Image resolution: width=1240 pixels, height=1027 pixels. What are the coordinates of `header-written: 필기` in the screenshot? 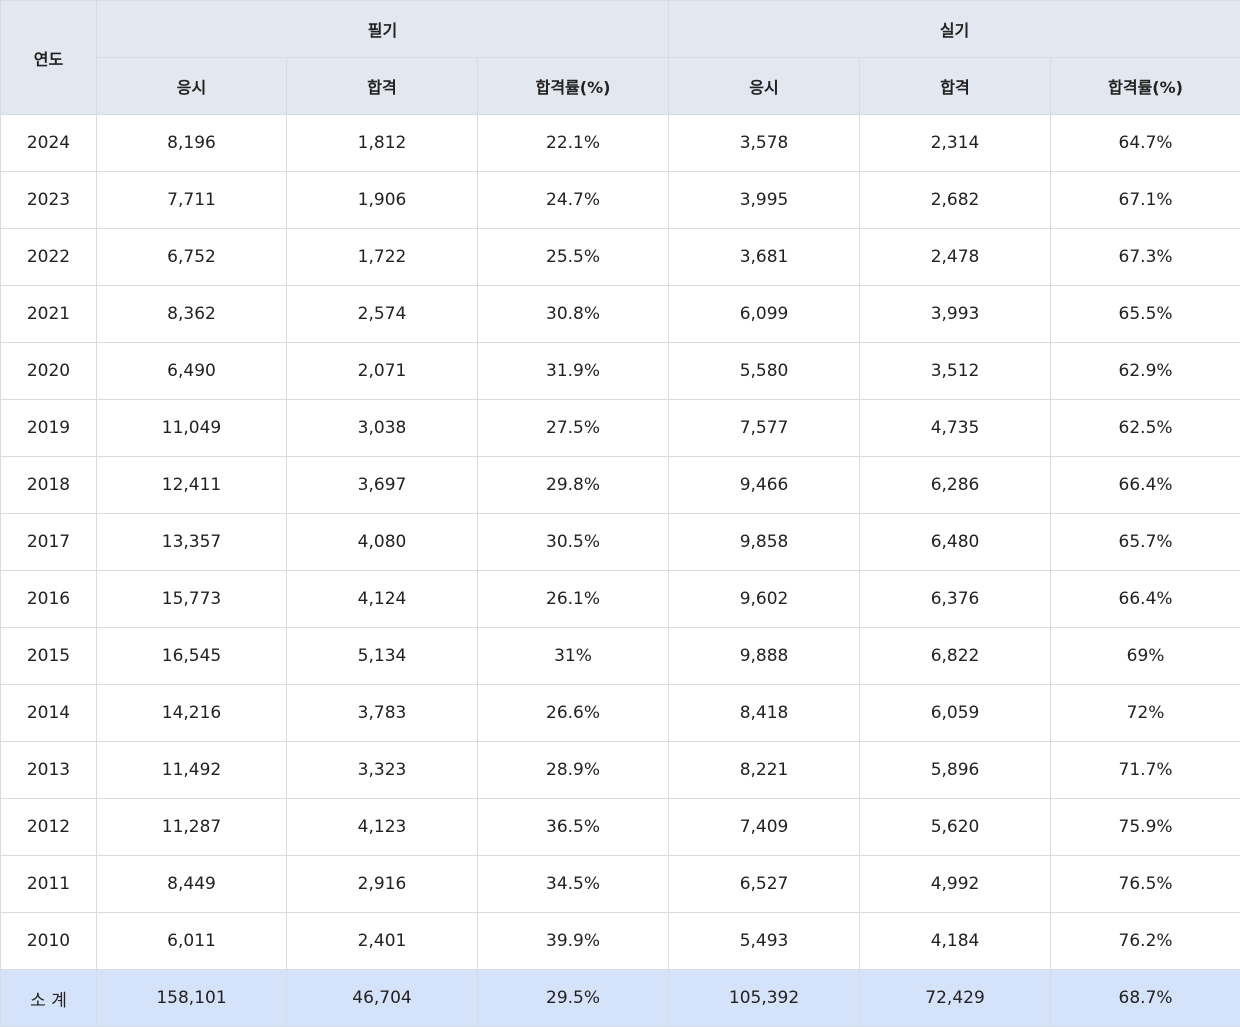 It's located at (382, 29).